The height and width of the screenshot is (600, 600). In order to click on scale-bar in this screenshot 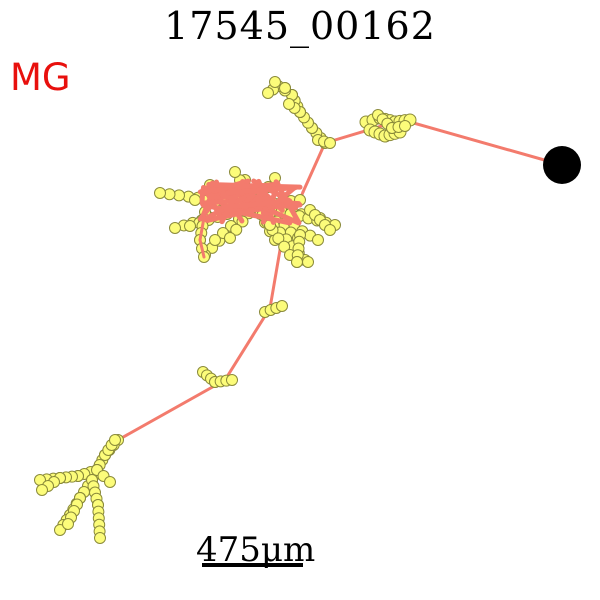, I will do `click(252, 565)`.